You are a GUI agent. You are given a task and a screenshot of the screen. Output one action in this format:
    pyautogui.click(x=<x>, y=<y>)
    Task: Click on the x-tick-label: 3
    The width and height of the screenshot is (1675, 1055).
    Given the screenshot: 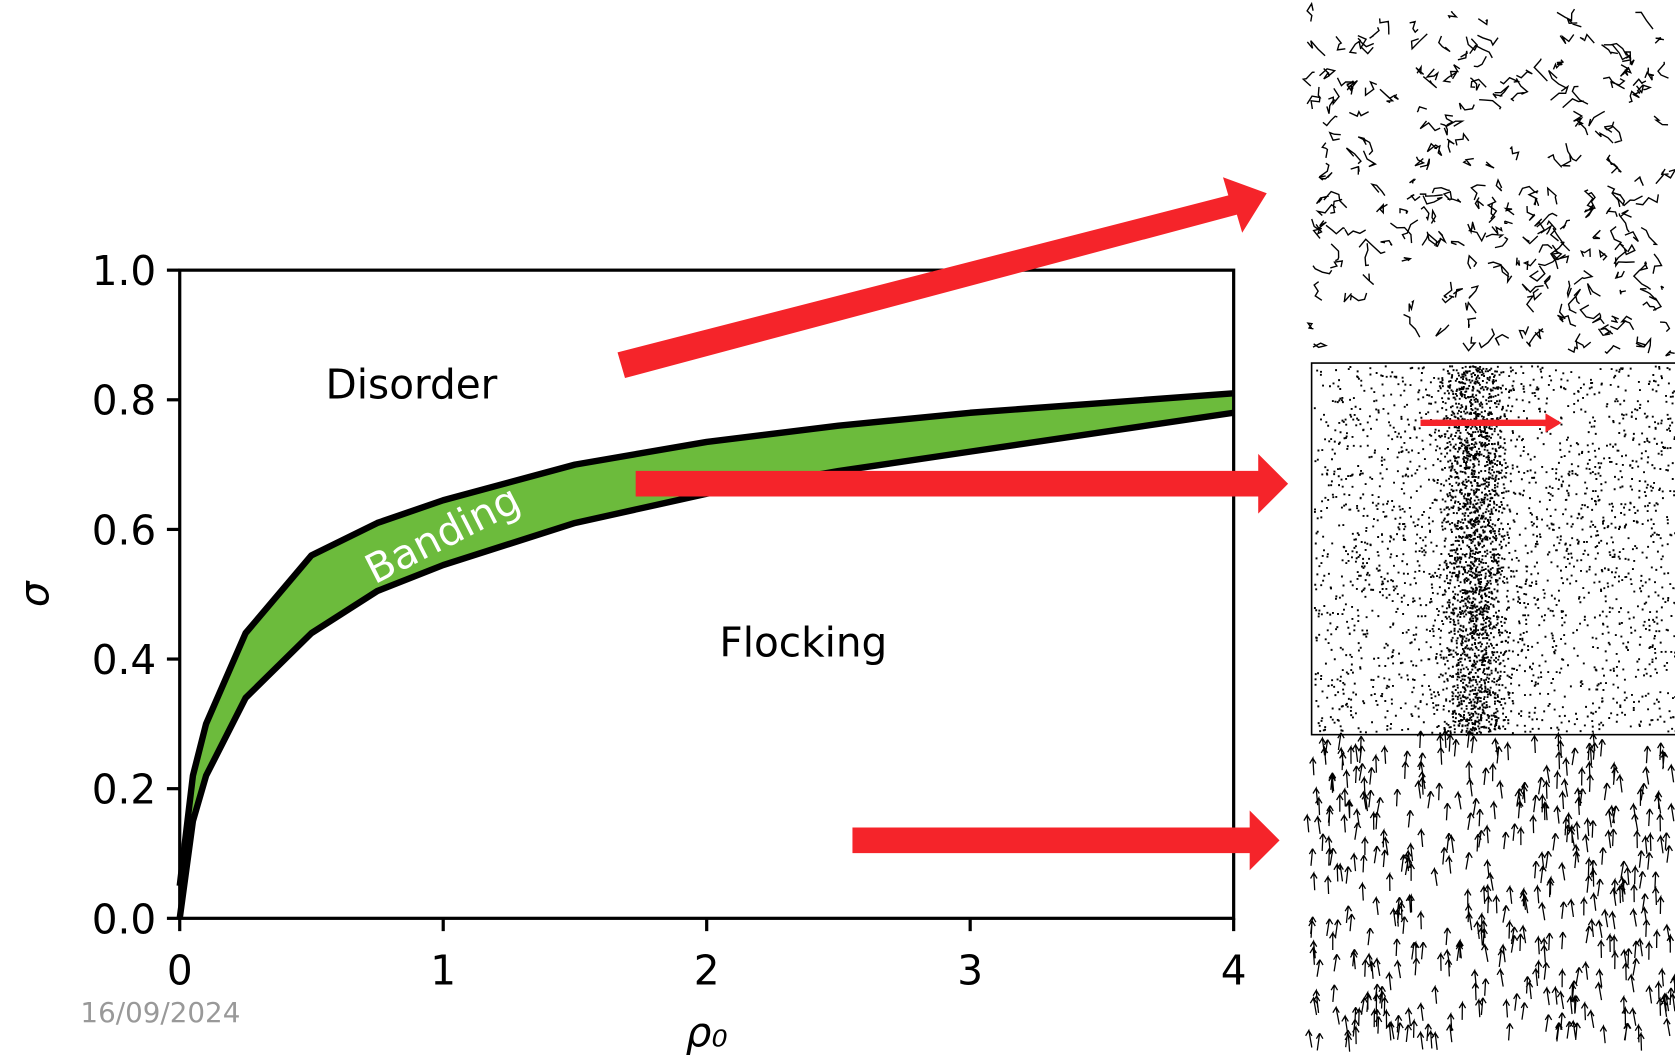 What is the action you would take?
    pyautogui.click(x=970, y=971)
    